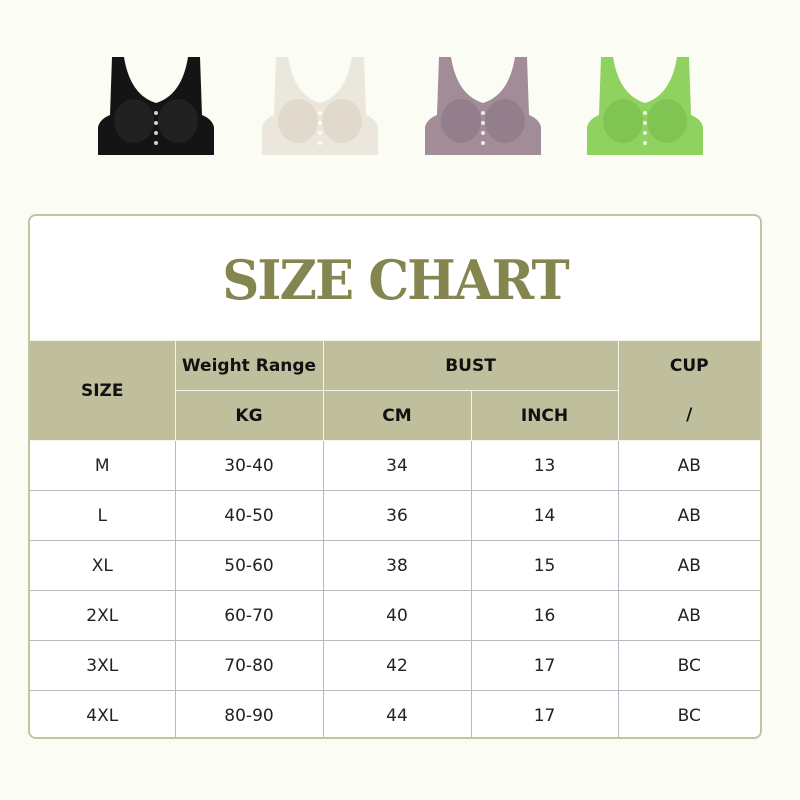 The image size is (800, 800). I want to click on cell-inch: 15, so click(544, 565).